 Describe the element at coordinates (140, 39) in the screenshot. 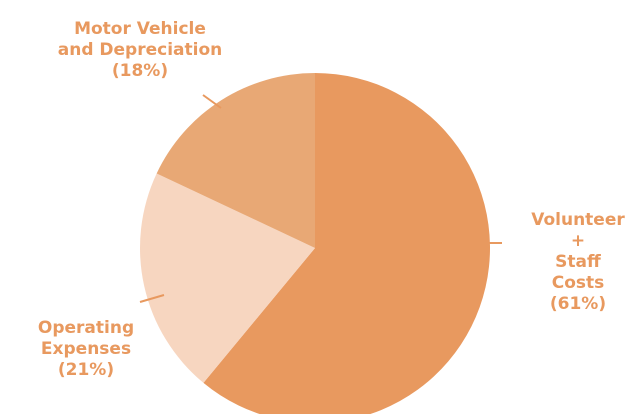

I see `category-label: Motor Vehicle and Depreciation` at that location.